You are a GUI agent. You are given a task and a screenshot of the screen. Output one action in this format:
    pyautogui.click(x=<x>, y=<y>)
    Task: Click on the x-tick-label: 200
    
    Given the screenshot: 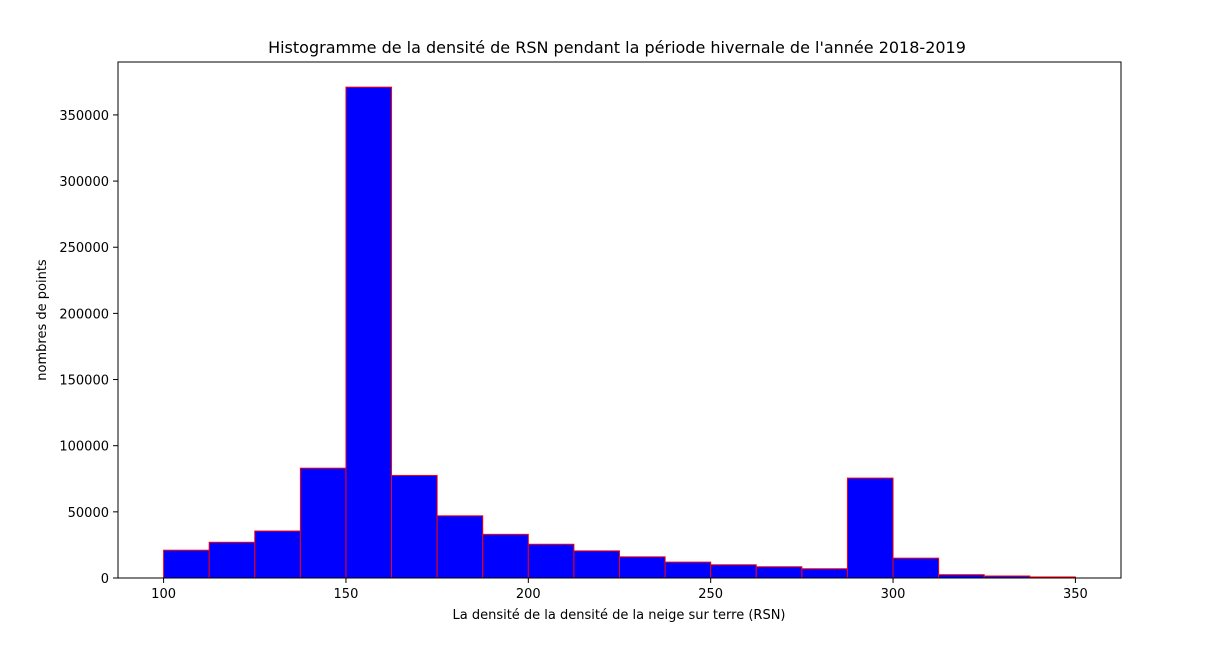 What is the action you would take?
    pyautogui.click(x=528, y=594)
    